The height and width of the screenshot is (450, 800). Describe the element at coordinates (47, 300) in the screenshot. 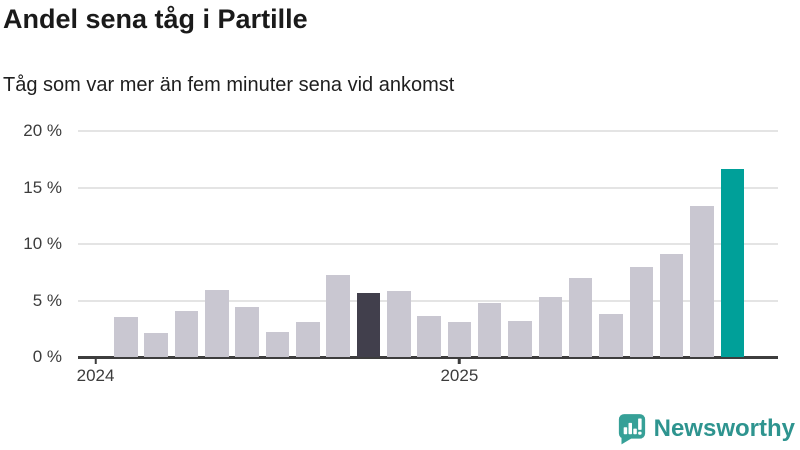

I see `y-tick-label: 5 %` at that location.